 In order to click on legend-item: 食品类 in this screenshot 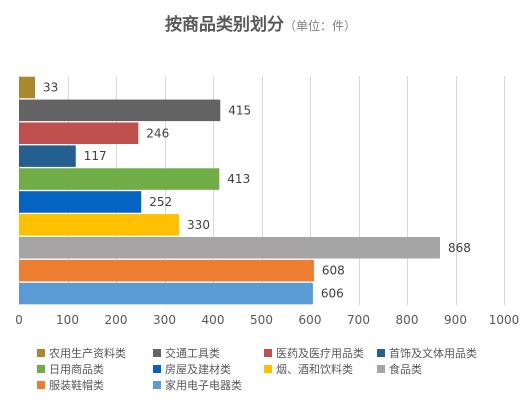, I will do `click(399, 370)`.